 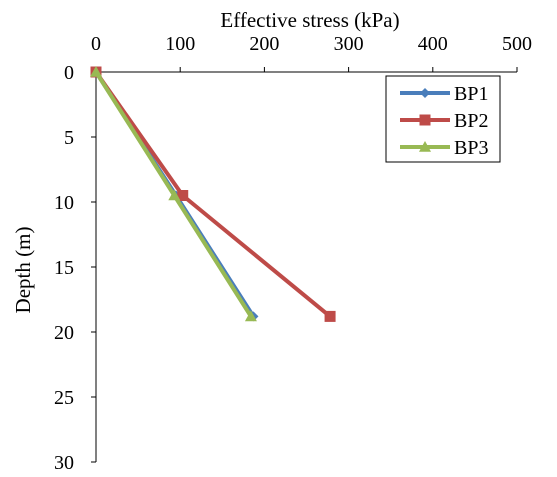 I want to click on y-tick-label: 15, so click(x=64, y=268).